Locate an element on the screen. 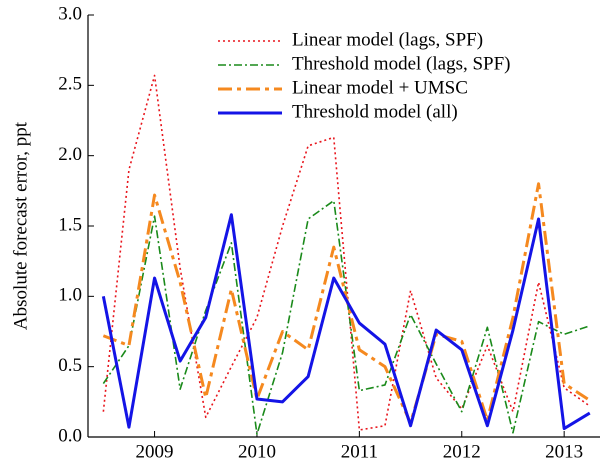 The image size is (608, 463). legend-label: Threshold model (lags, SPF) is located at coordinates (401, 63).